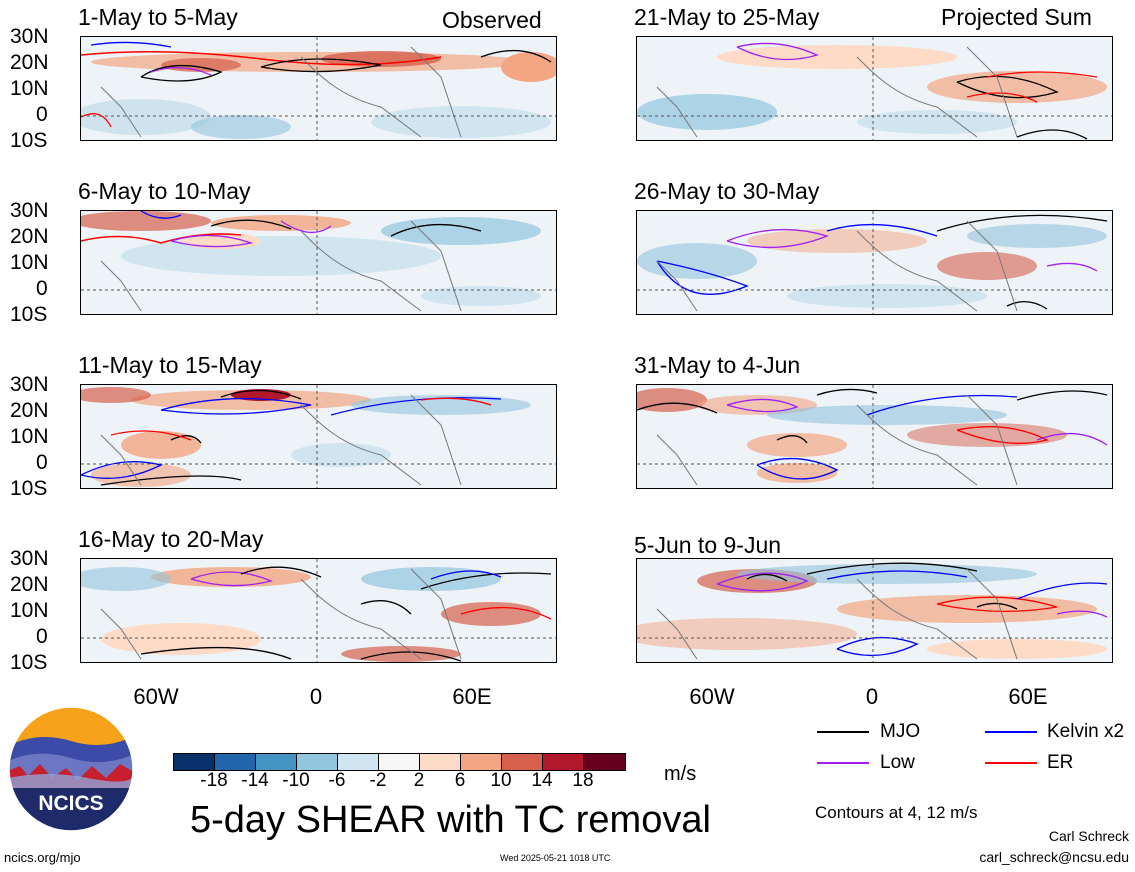  I want to click on colorbar-tick: -14, so click(255, 780).